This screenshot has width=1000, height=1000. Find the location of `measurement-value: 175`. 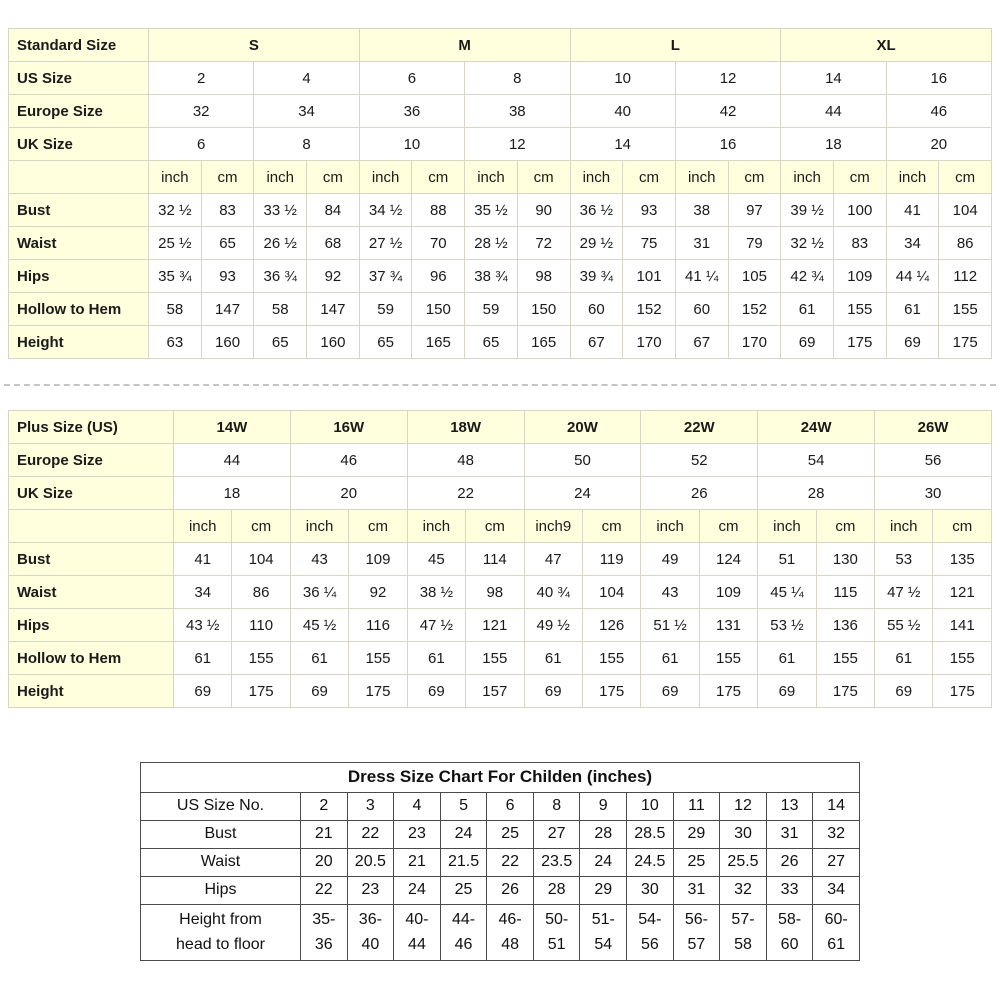

measurement-value: 175 is located at coordinates (845, 691).